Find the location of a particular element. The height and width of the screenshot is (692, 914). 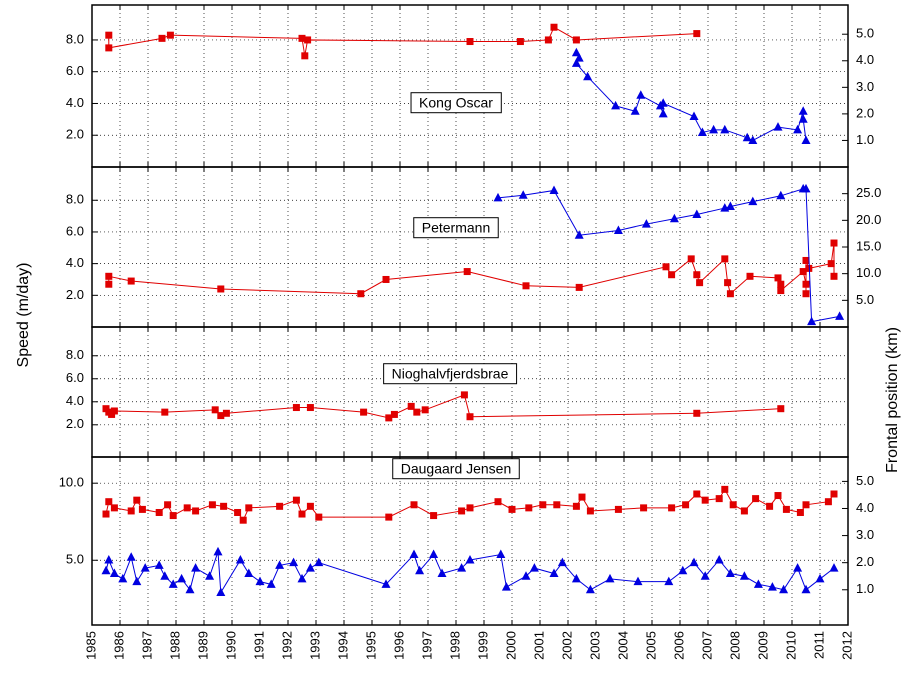

panel-label: Nioghalvfjerdsbrae is located at coordinates (450, 374).